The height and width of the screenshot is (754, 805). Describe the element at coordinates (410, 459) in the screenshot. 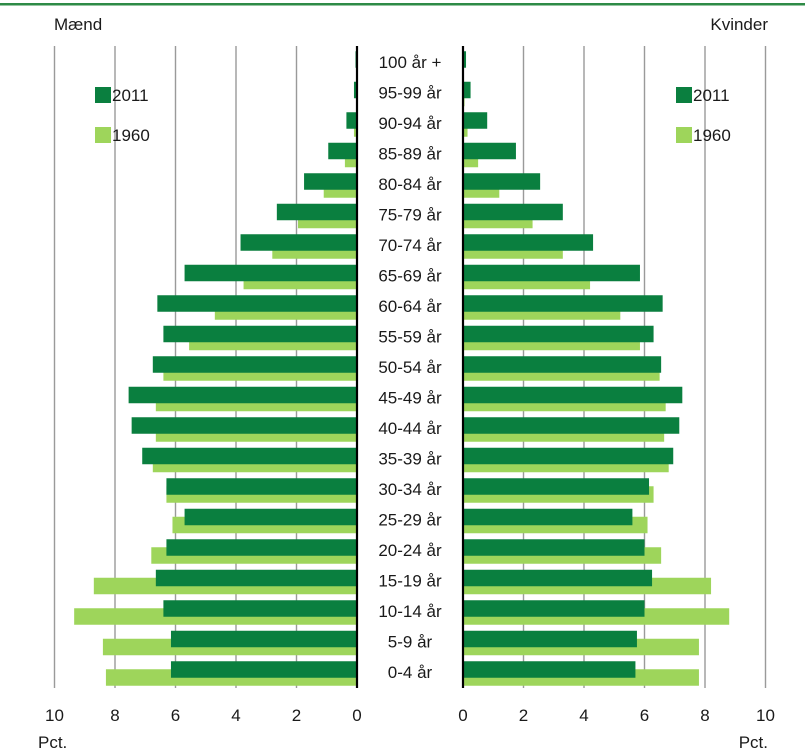

I see `age-group-label: 35-39 år` at that location.